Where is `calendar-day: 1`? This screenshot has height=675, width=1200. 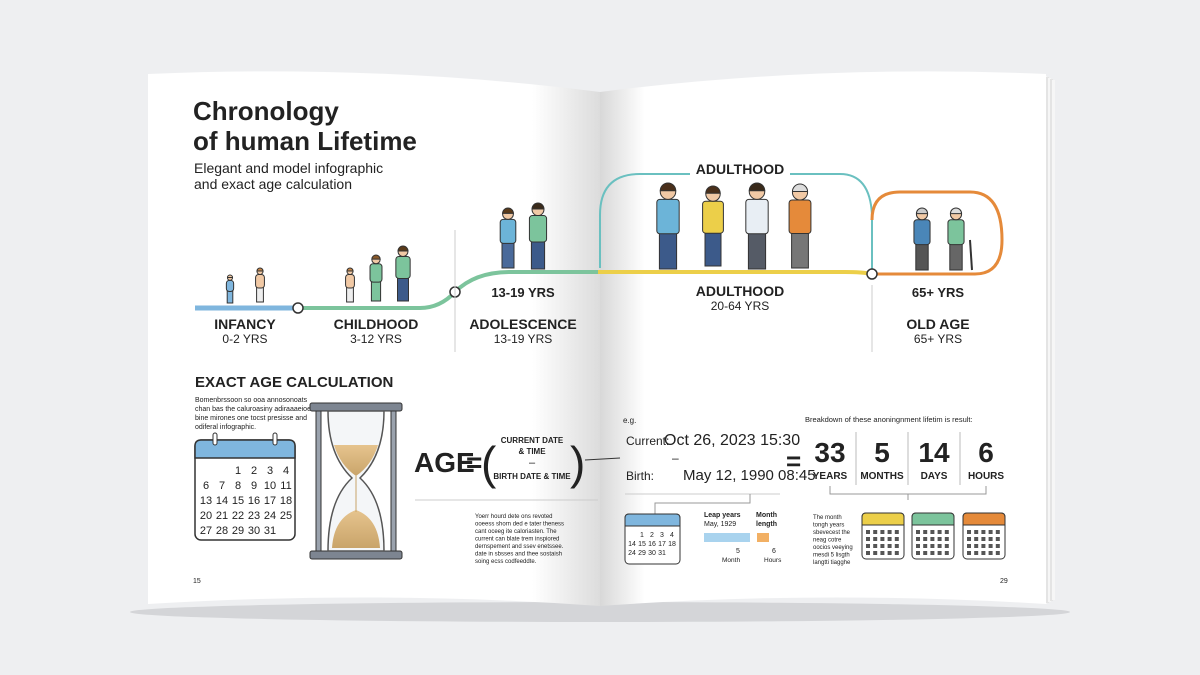
calendar-day: 1 is located at coordinates (238, 471).